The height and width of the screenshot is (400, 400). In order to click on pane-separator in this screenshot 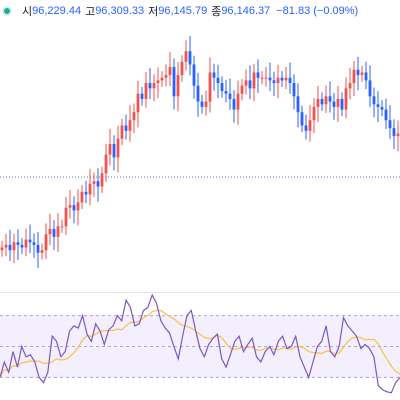, I will do `click(200, 292)`.